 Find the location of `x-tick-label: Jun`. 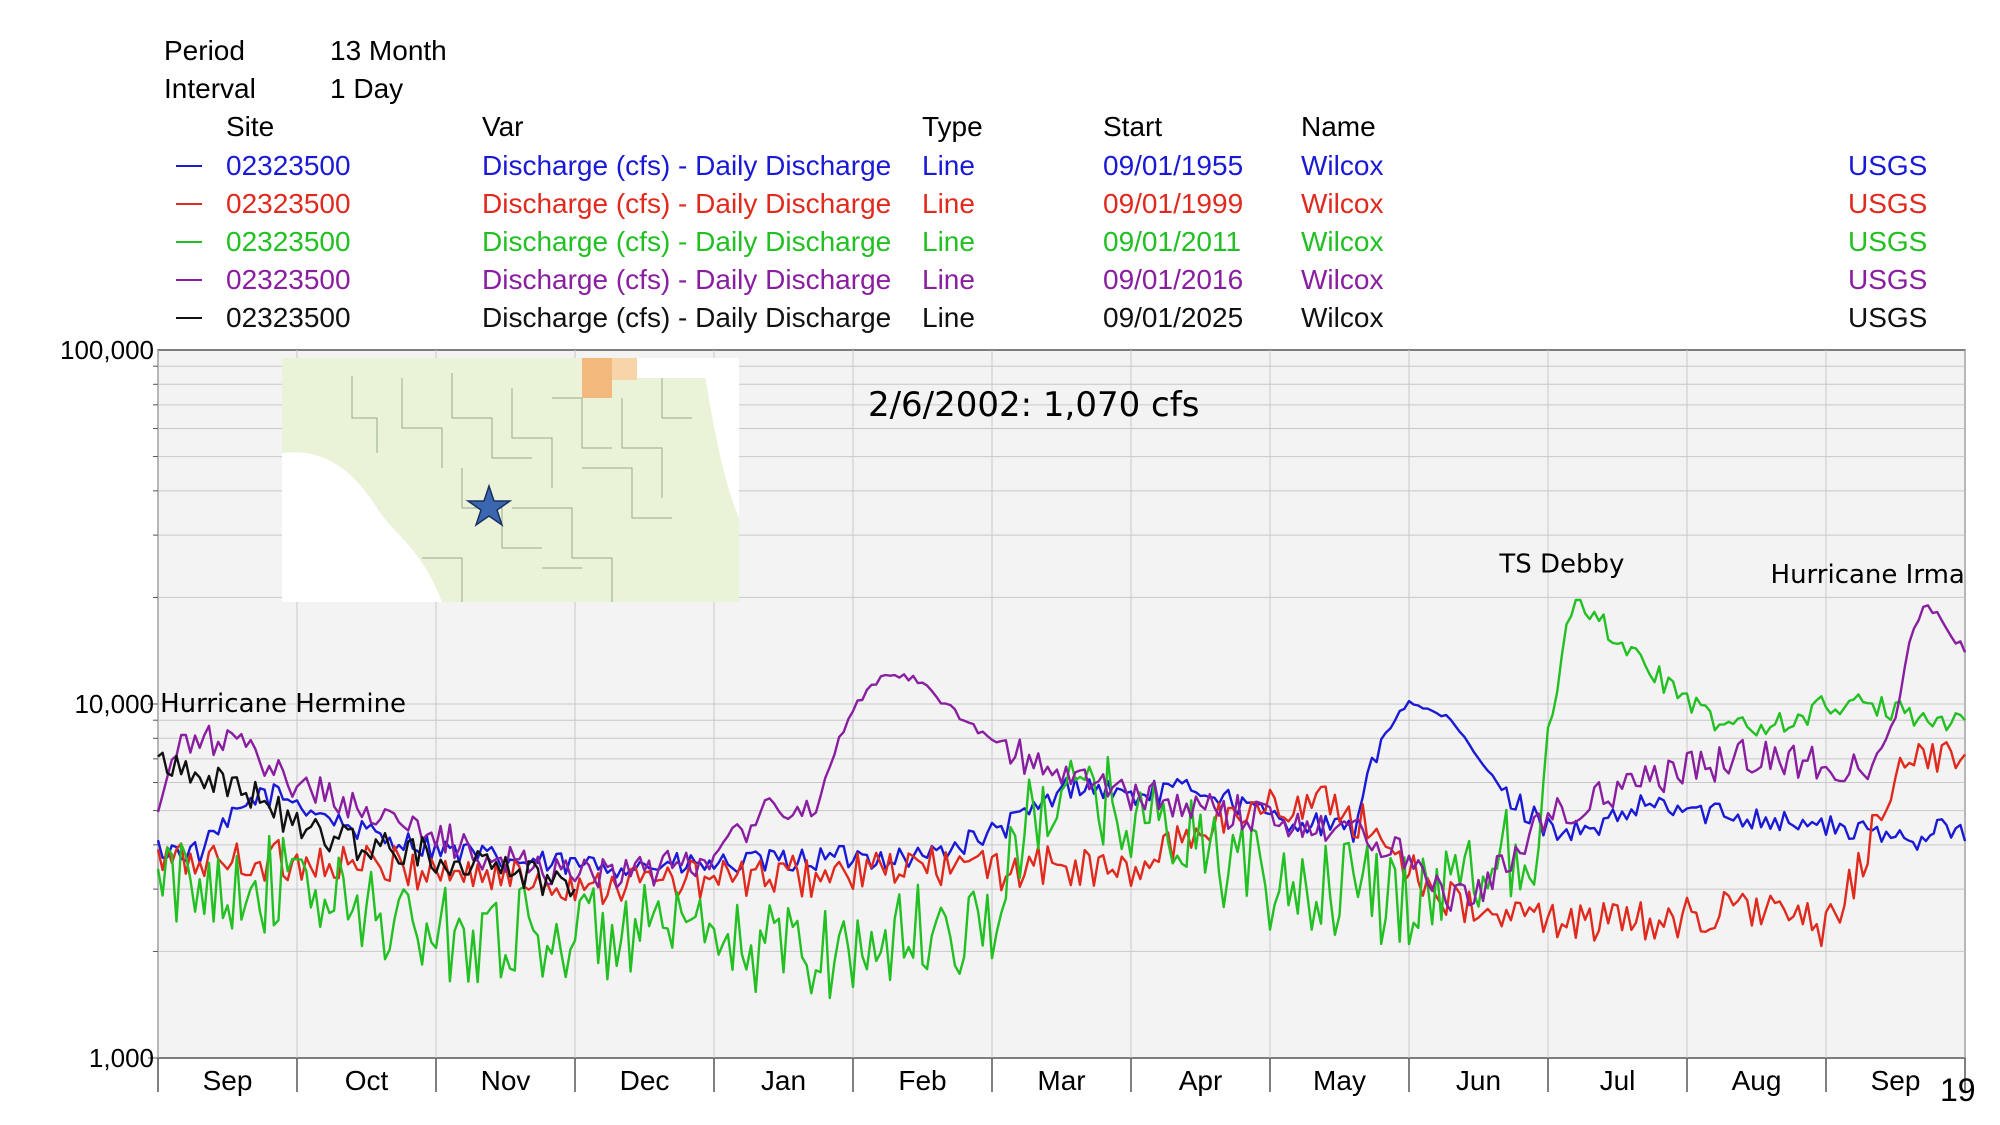

x-tick-label: Jun is located at coordinates (1478, 1080).